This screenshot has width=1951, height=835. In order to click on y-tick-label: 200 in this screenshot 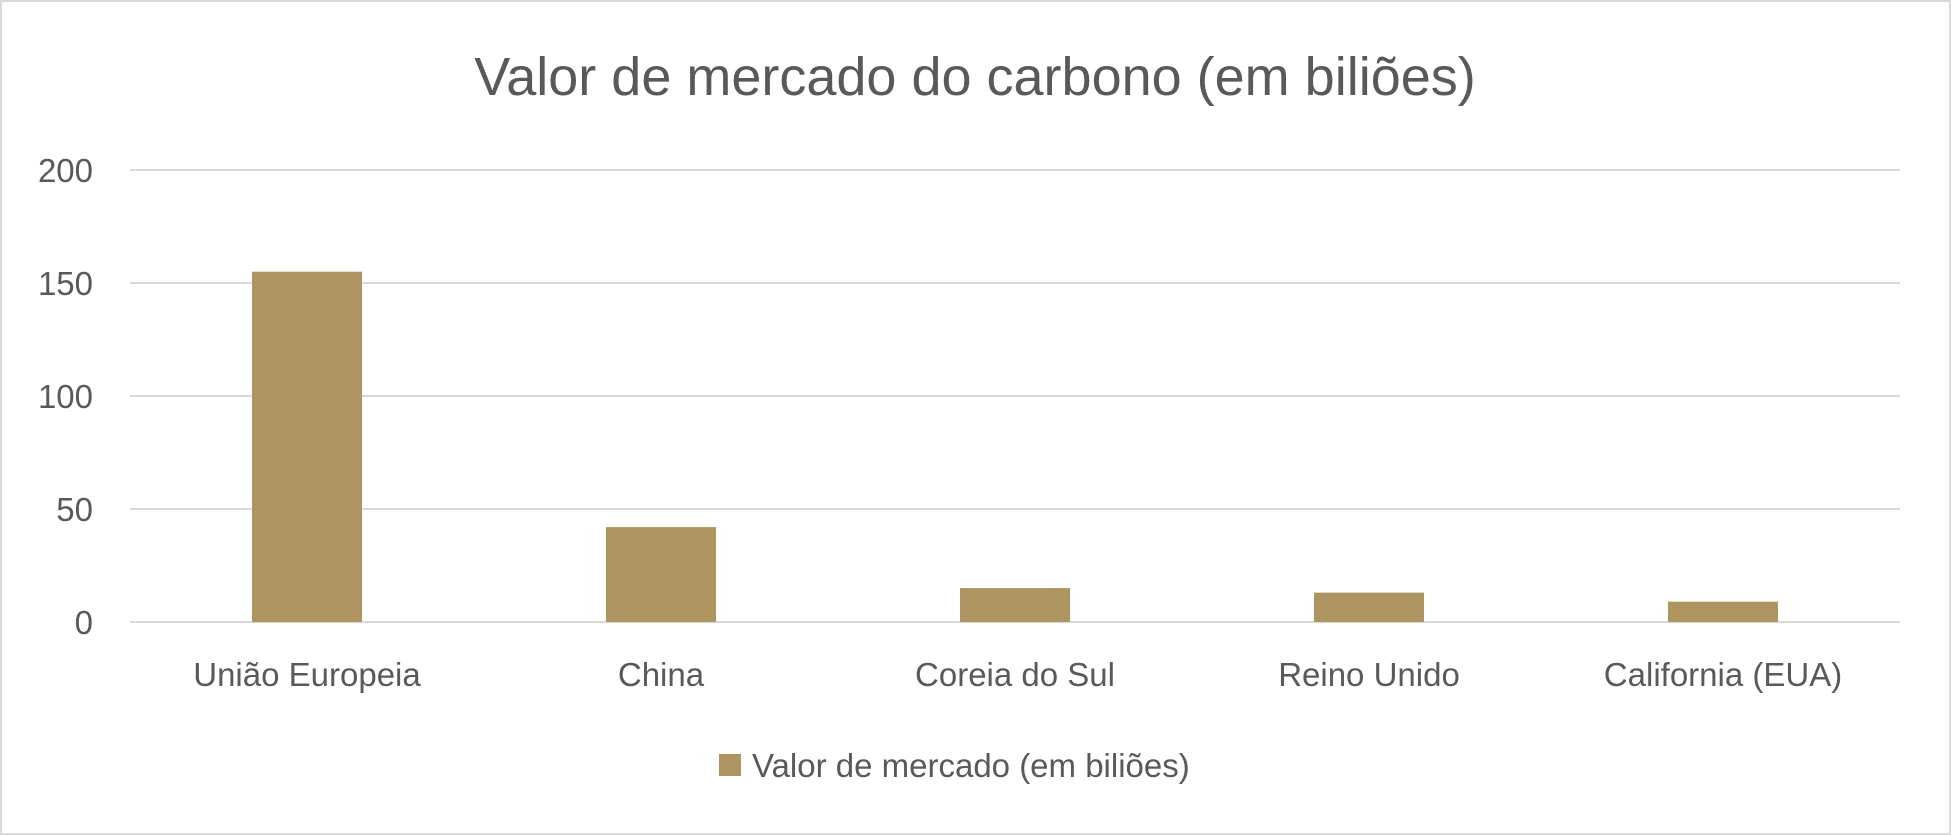, I will do `click(65, 170)`.